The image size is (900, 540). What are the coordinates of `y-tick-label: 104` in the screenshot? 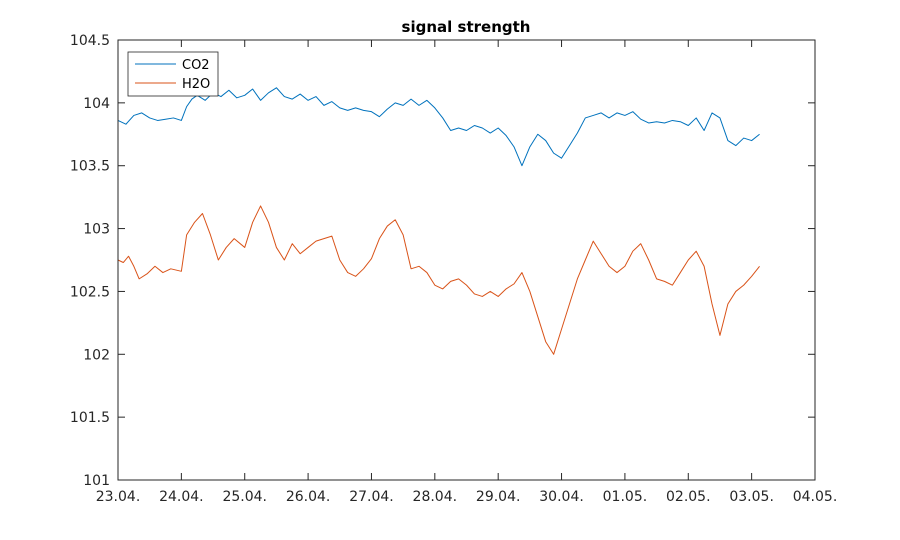 It's located at (96, 104).